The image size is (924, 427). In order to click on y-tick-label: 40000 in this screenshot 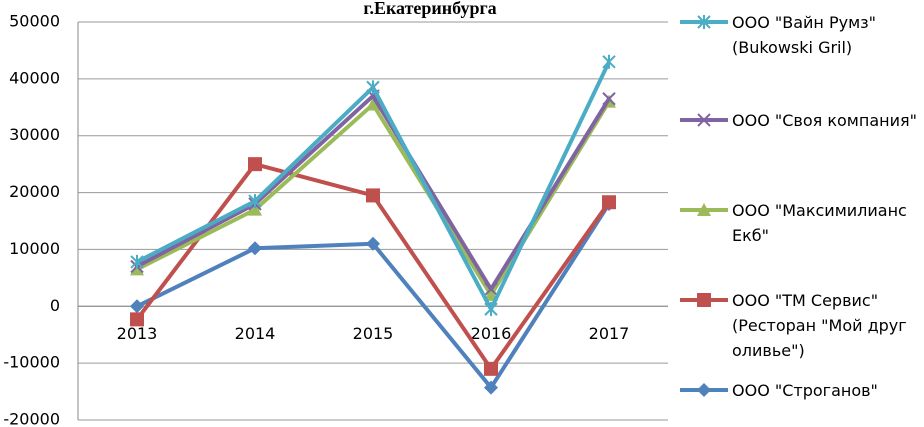, I will do `click(34, 77)`.